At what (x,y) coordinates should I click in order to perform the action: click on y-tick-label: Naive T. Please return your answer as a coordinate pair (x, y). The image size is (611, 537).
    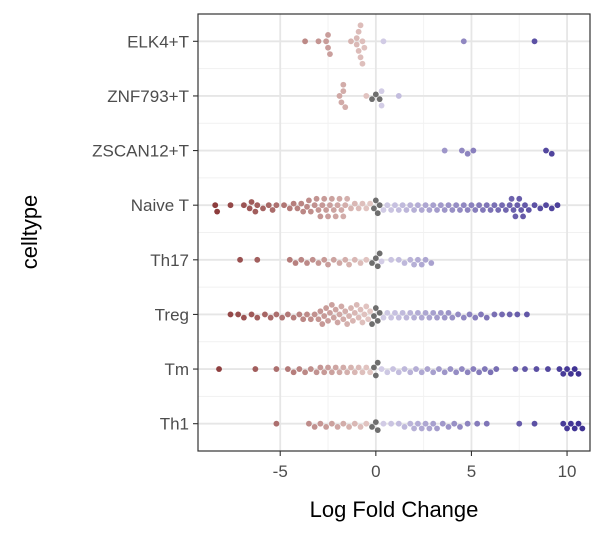
    Looking at the image, I should click on (160, 205).